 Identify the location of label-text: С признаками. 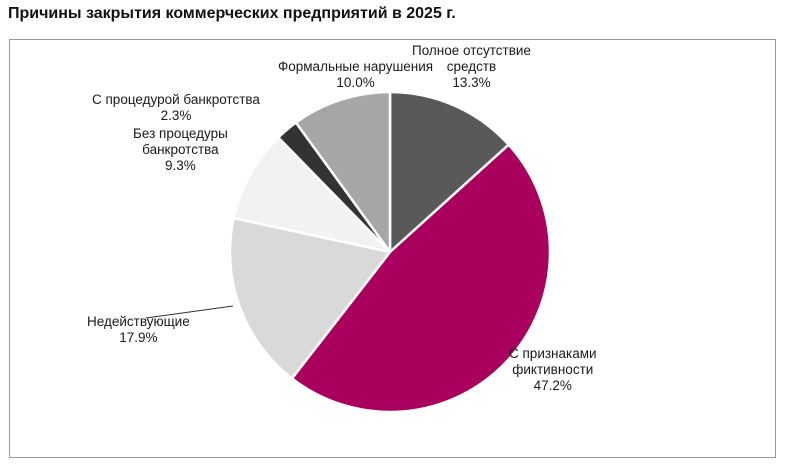
(553, 353).